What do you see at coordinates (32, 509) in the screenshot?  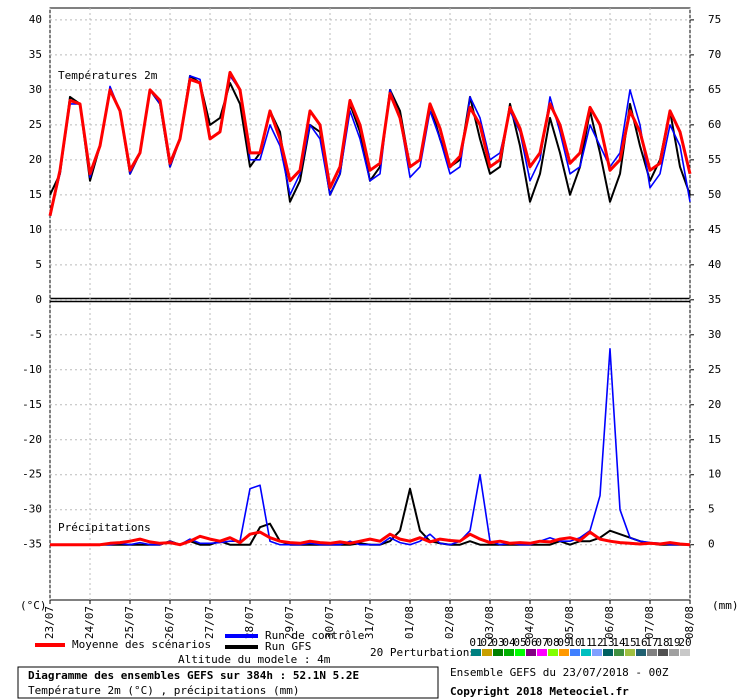 I see `y-tick-label: -30` at bounding box center [32, 509].